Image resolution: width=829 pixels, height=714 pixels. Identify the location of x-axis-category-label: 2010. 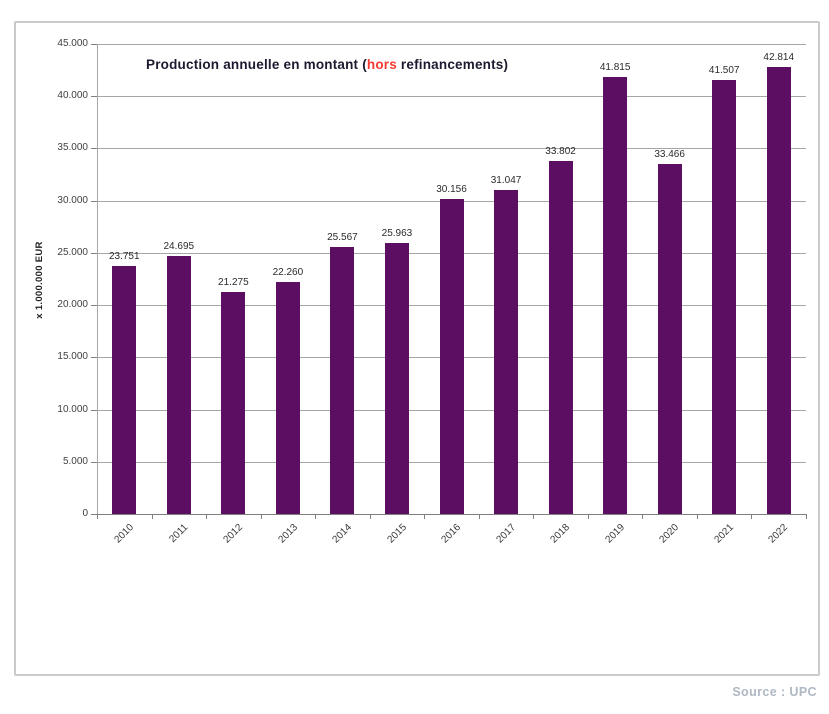
(124, 534).